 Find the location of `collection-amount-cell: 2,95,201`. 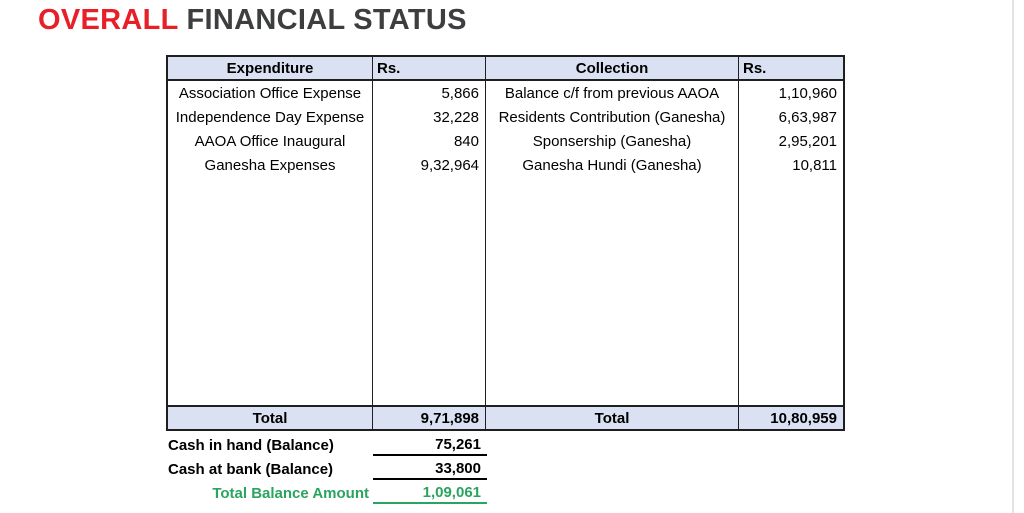

collection-amount-cell: 2,95,201 is located at coordinates (807, 141).